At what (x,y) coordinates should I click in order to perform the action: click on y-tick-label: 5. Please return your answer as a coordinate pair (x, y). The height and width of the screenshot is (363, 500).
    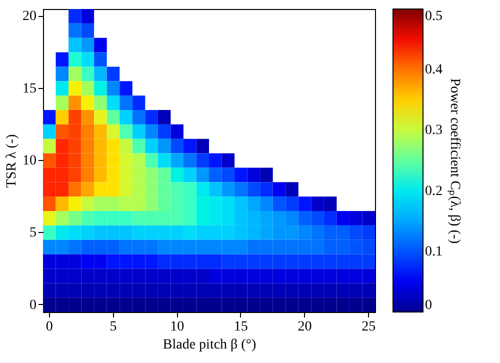
    Looking at the image, I should click on (33, 233).